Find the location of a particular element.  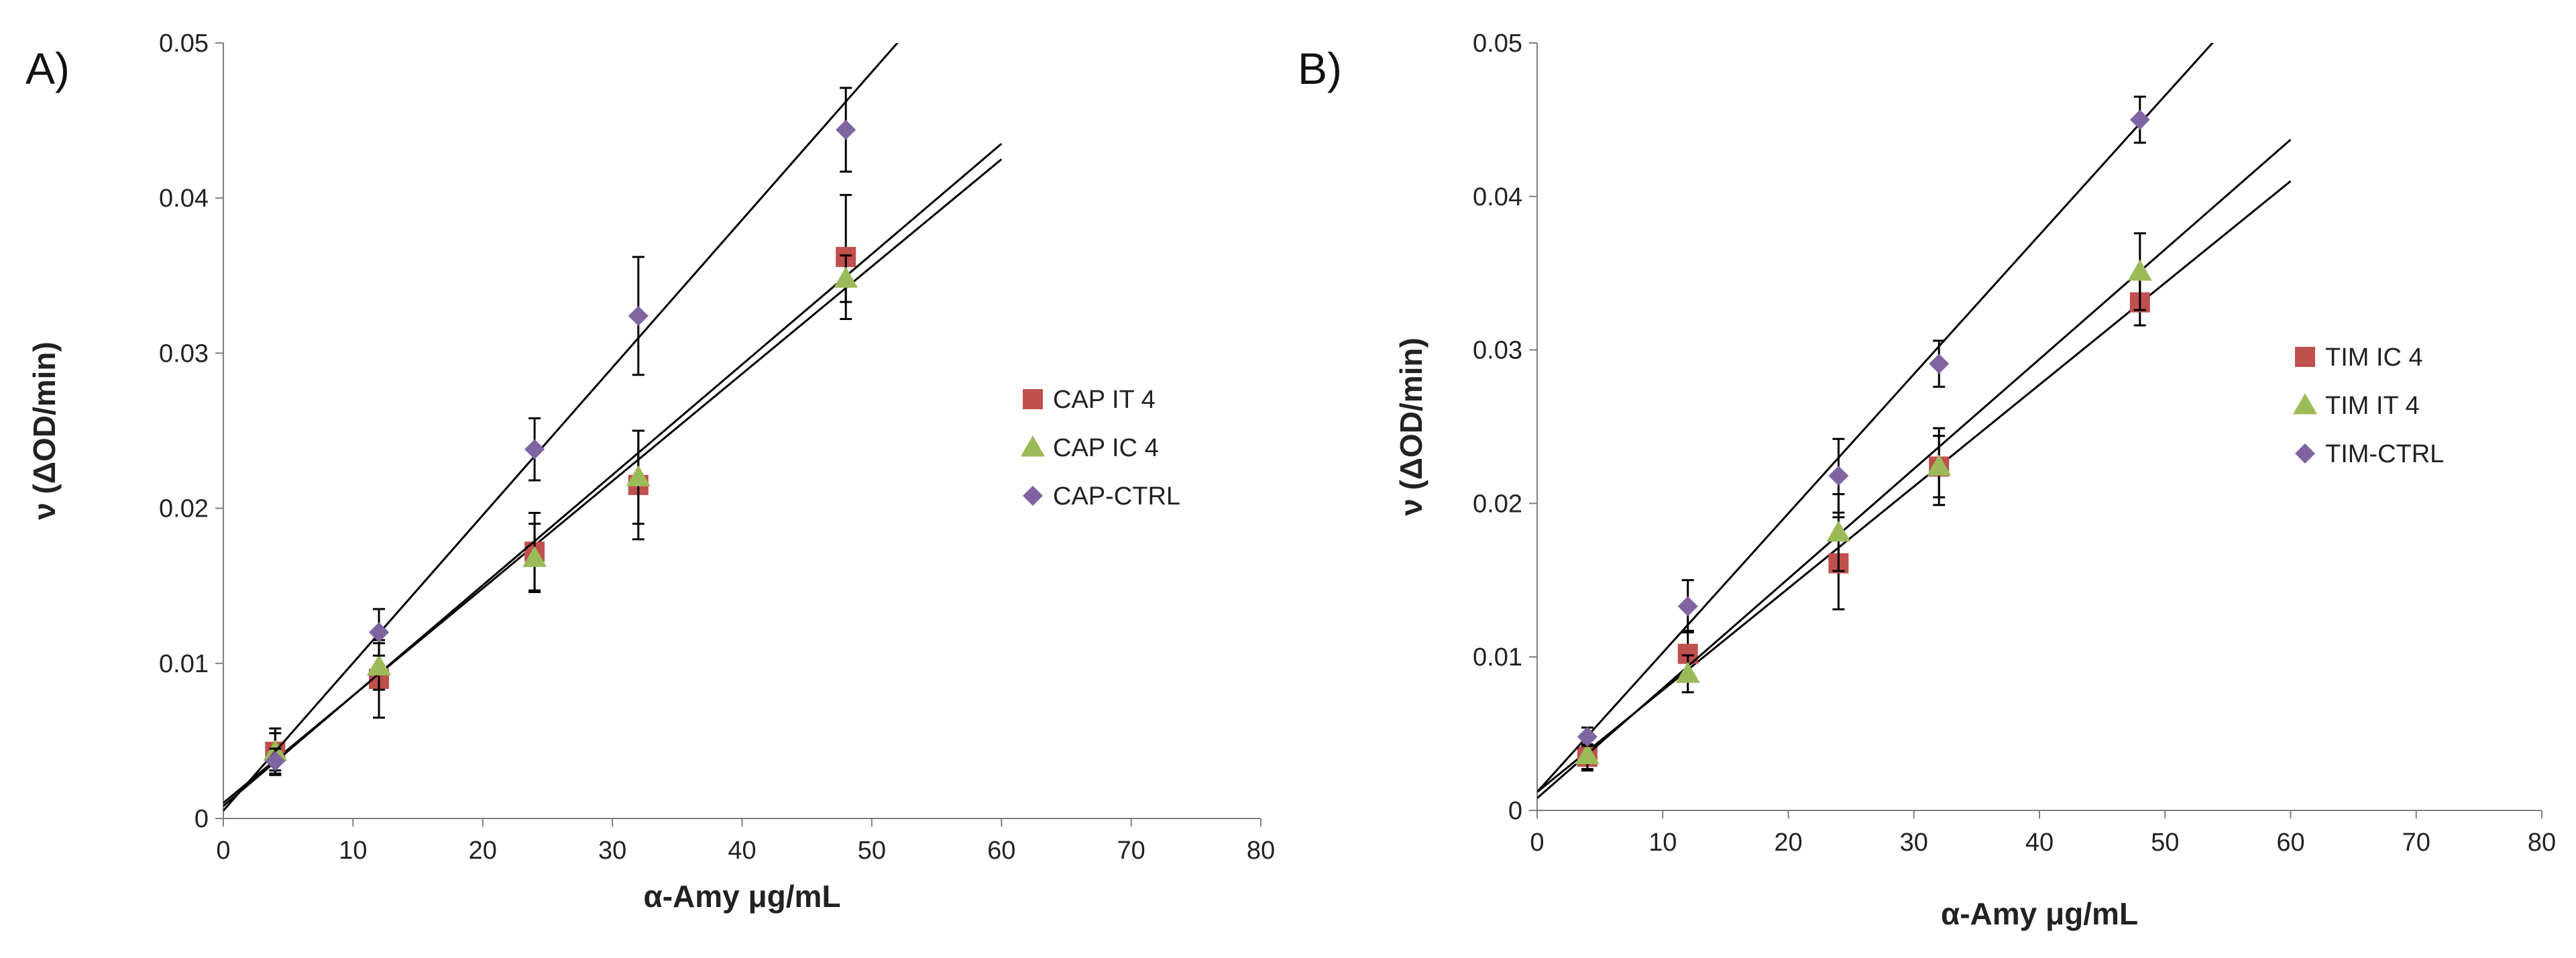

legend-label: TIM-CTRL is located at coordinates (2384, 454).